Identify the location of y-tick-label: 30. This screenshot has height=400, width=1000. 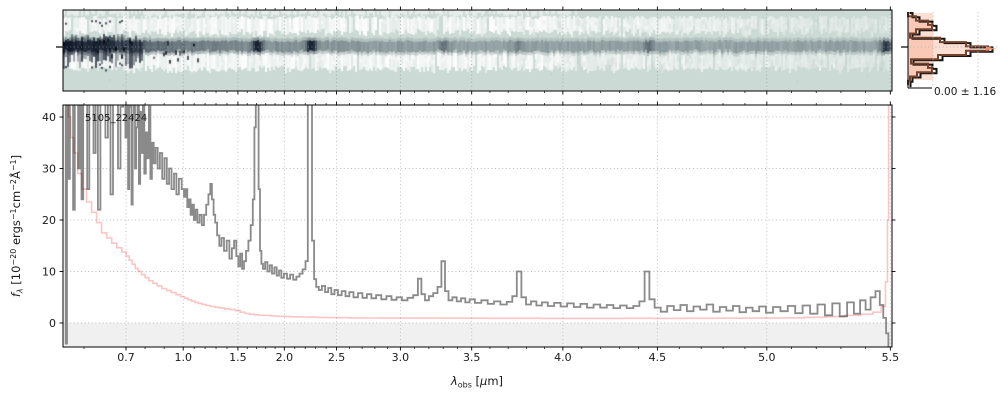
(49, 169).